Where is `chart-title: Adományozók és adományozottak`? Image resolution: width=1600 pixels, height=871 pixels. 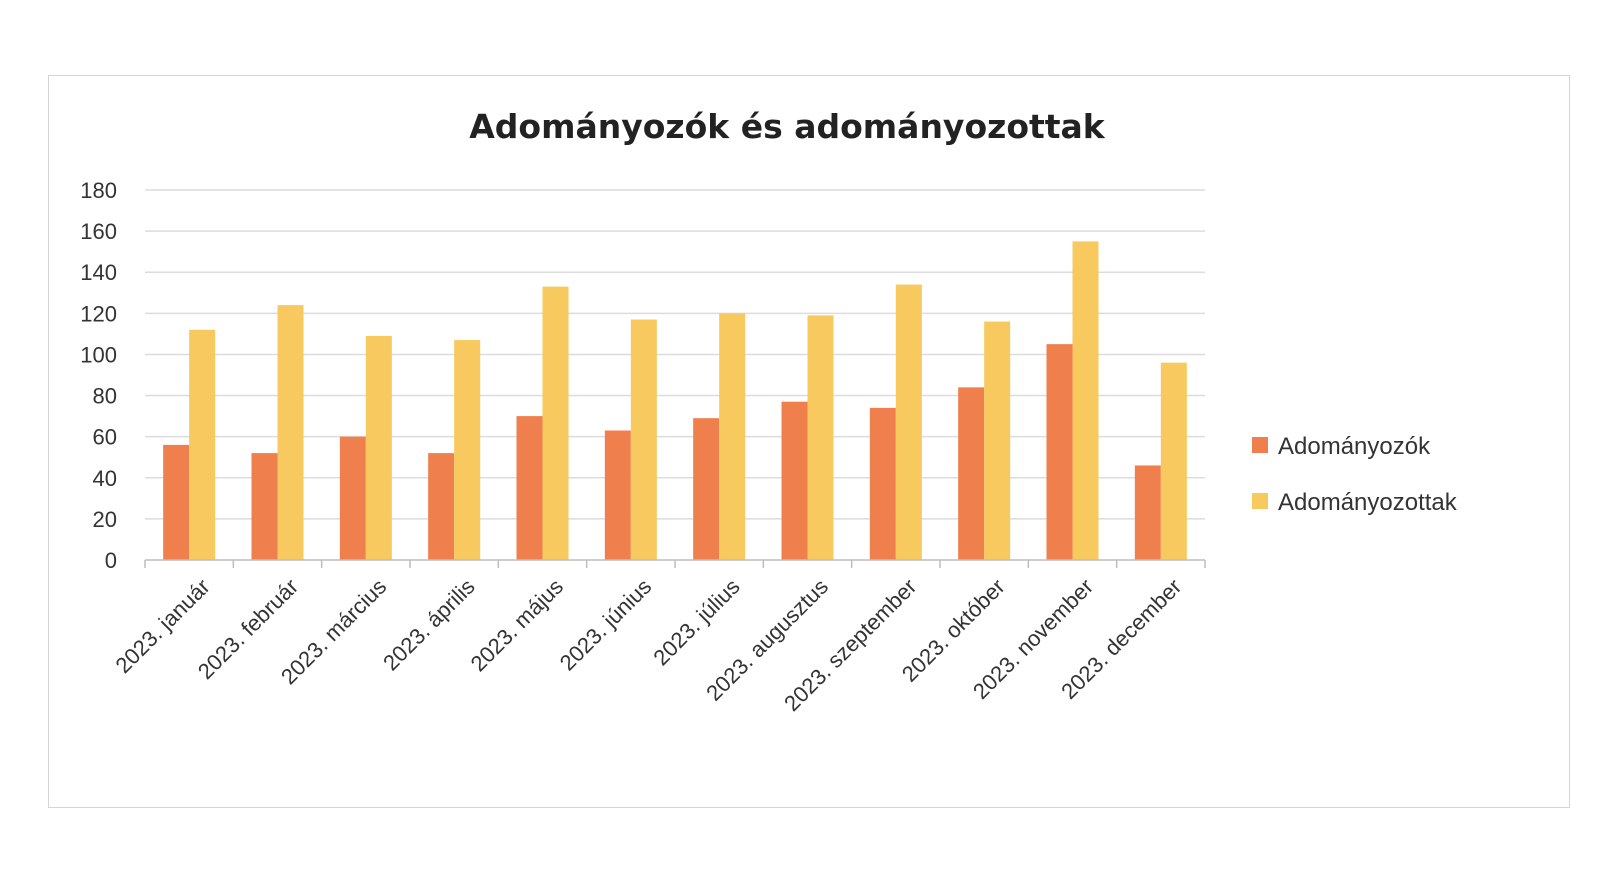
chart-title: Adományozók és adományozottak is located at coordinates (787, 126).